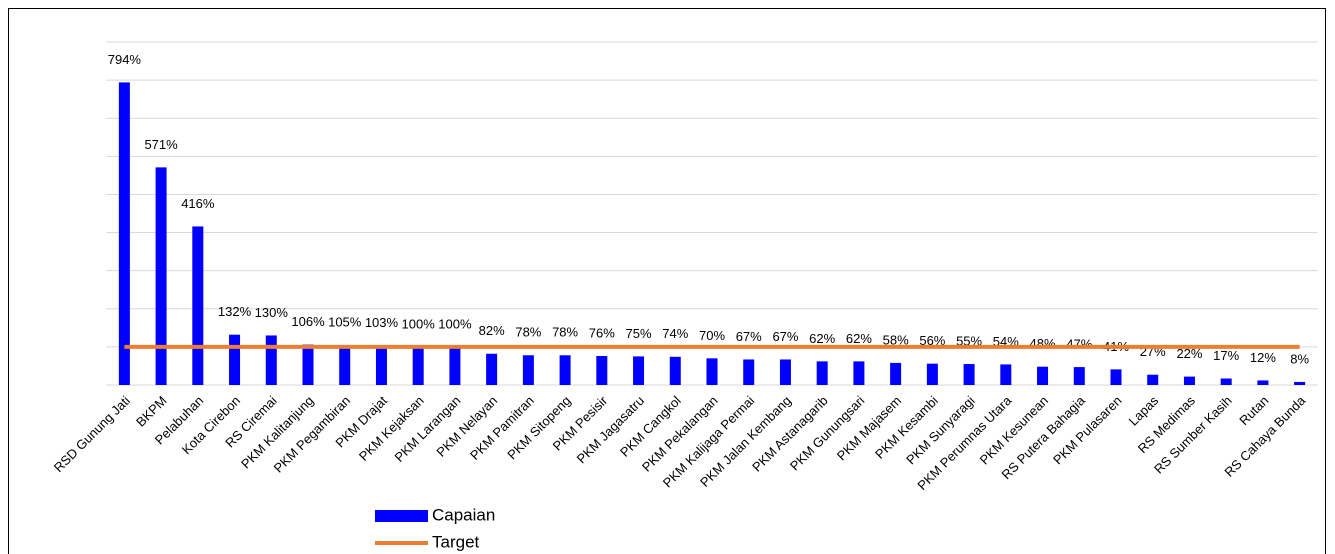 This screenshot has height=554, width=1335. I want to click on legend-label: Capaian, so click(463, 514).